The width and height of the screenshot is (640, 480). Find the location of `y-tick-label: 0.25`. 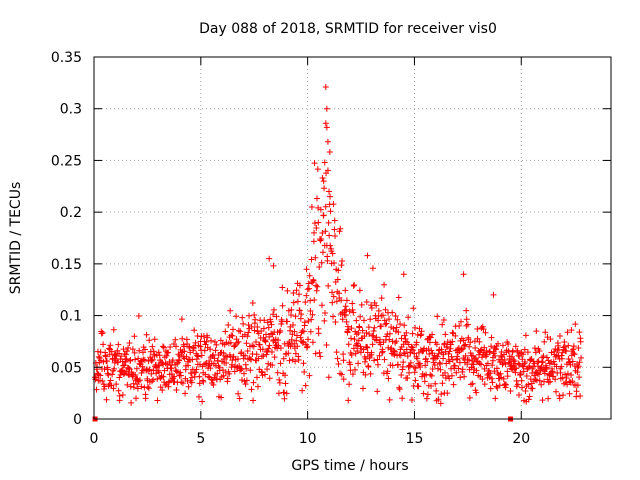

y-tick-label: 0.25 is located at coordinates (66, 161).